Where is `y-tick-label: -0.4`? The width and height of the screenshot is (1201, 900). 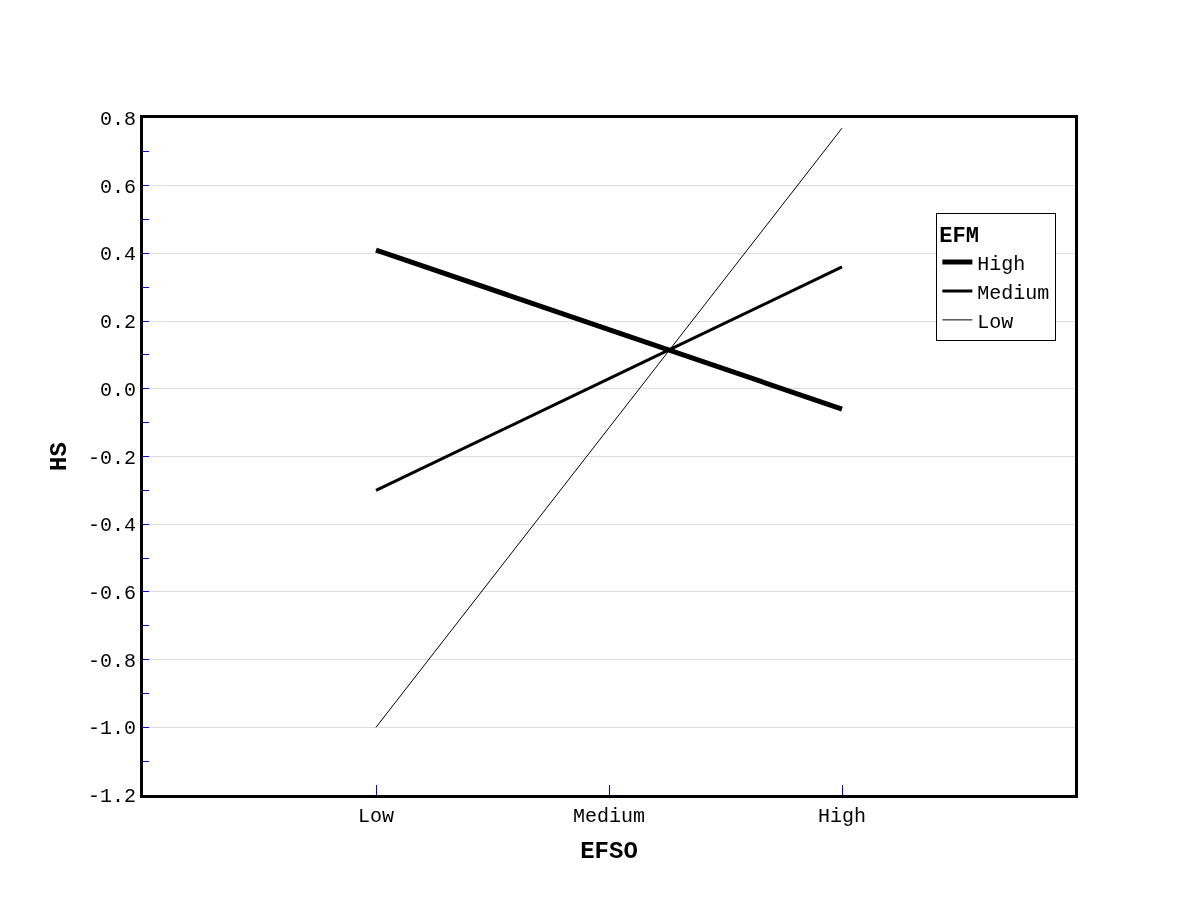 y-tick-label: -0.4 is located at coordinates (111, 526).